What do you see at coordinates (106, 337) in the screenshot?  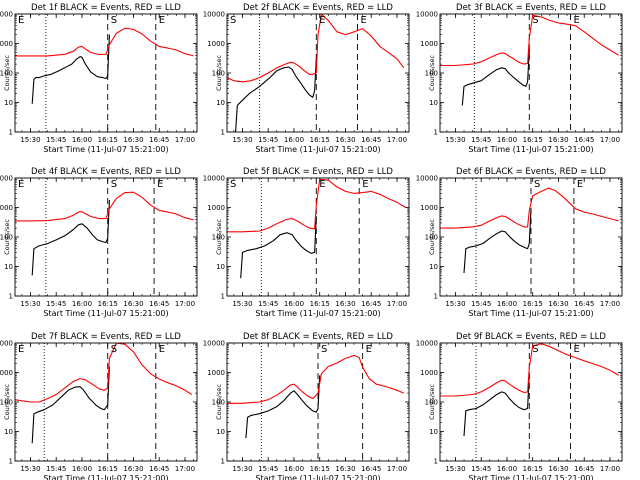 I see `panel-title: Det 7f BLACK = Events, RED = LLD` at bounding box center [106, 337].